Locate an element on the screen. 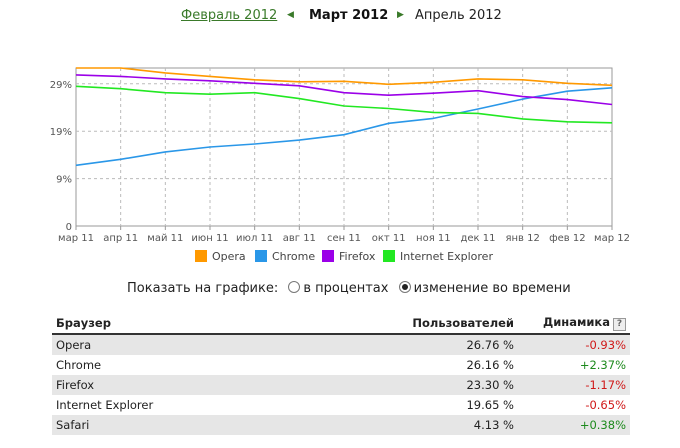  trend-value: -1.17% is located at coordinates (574, 385).